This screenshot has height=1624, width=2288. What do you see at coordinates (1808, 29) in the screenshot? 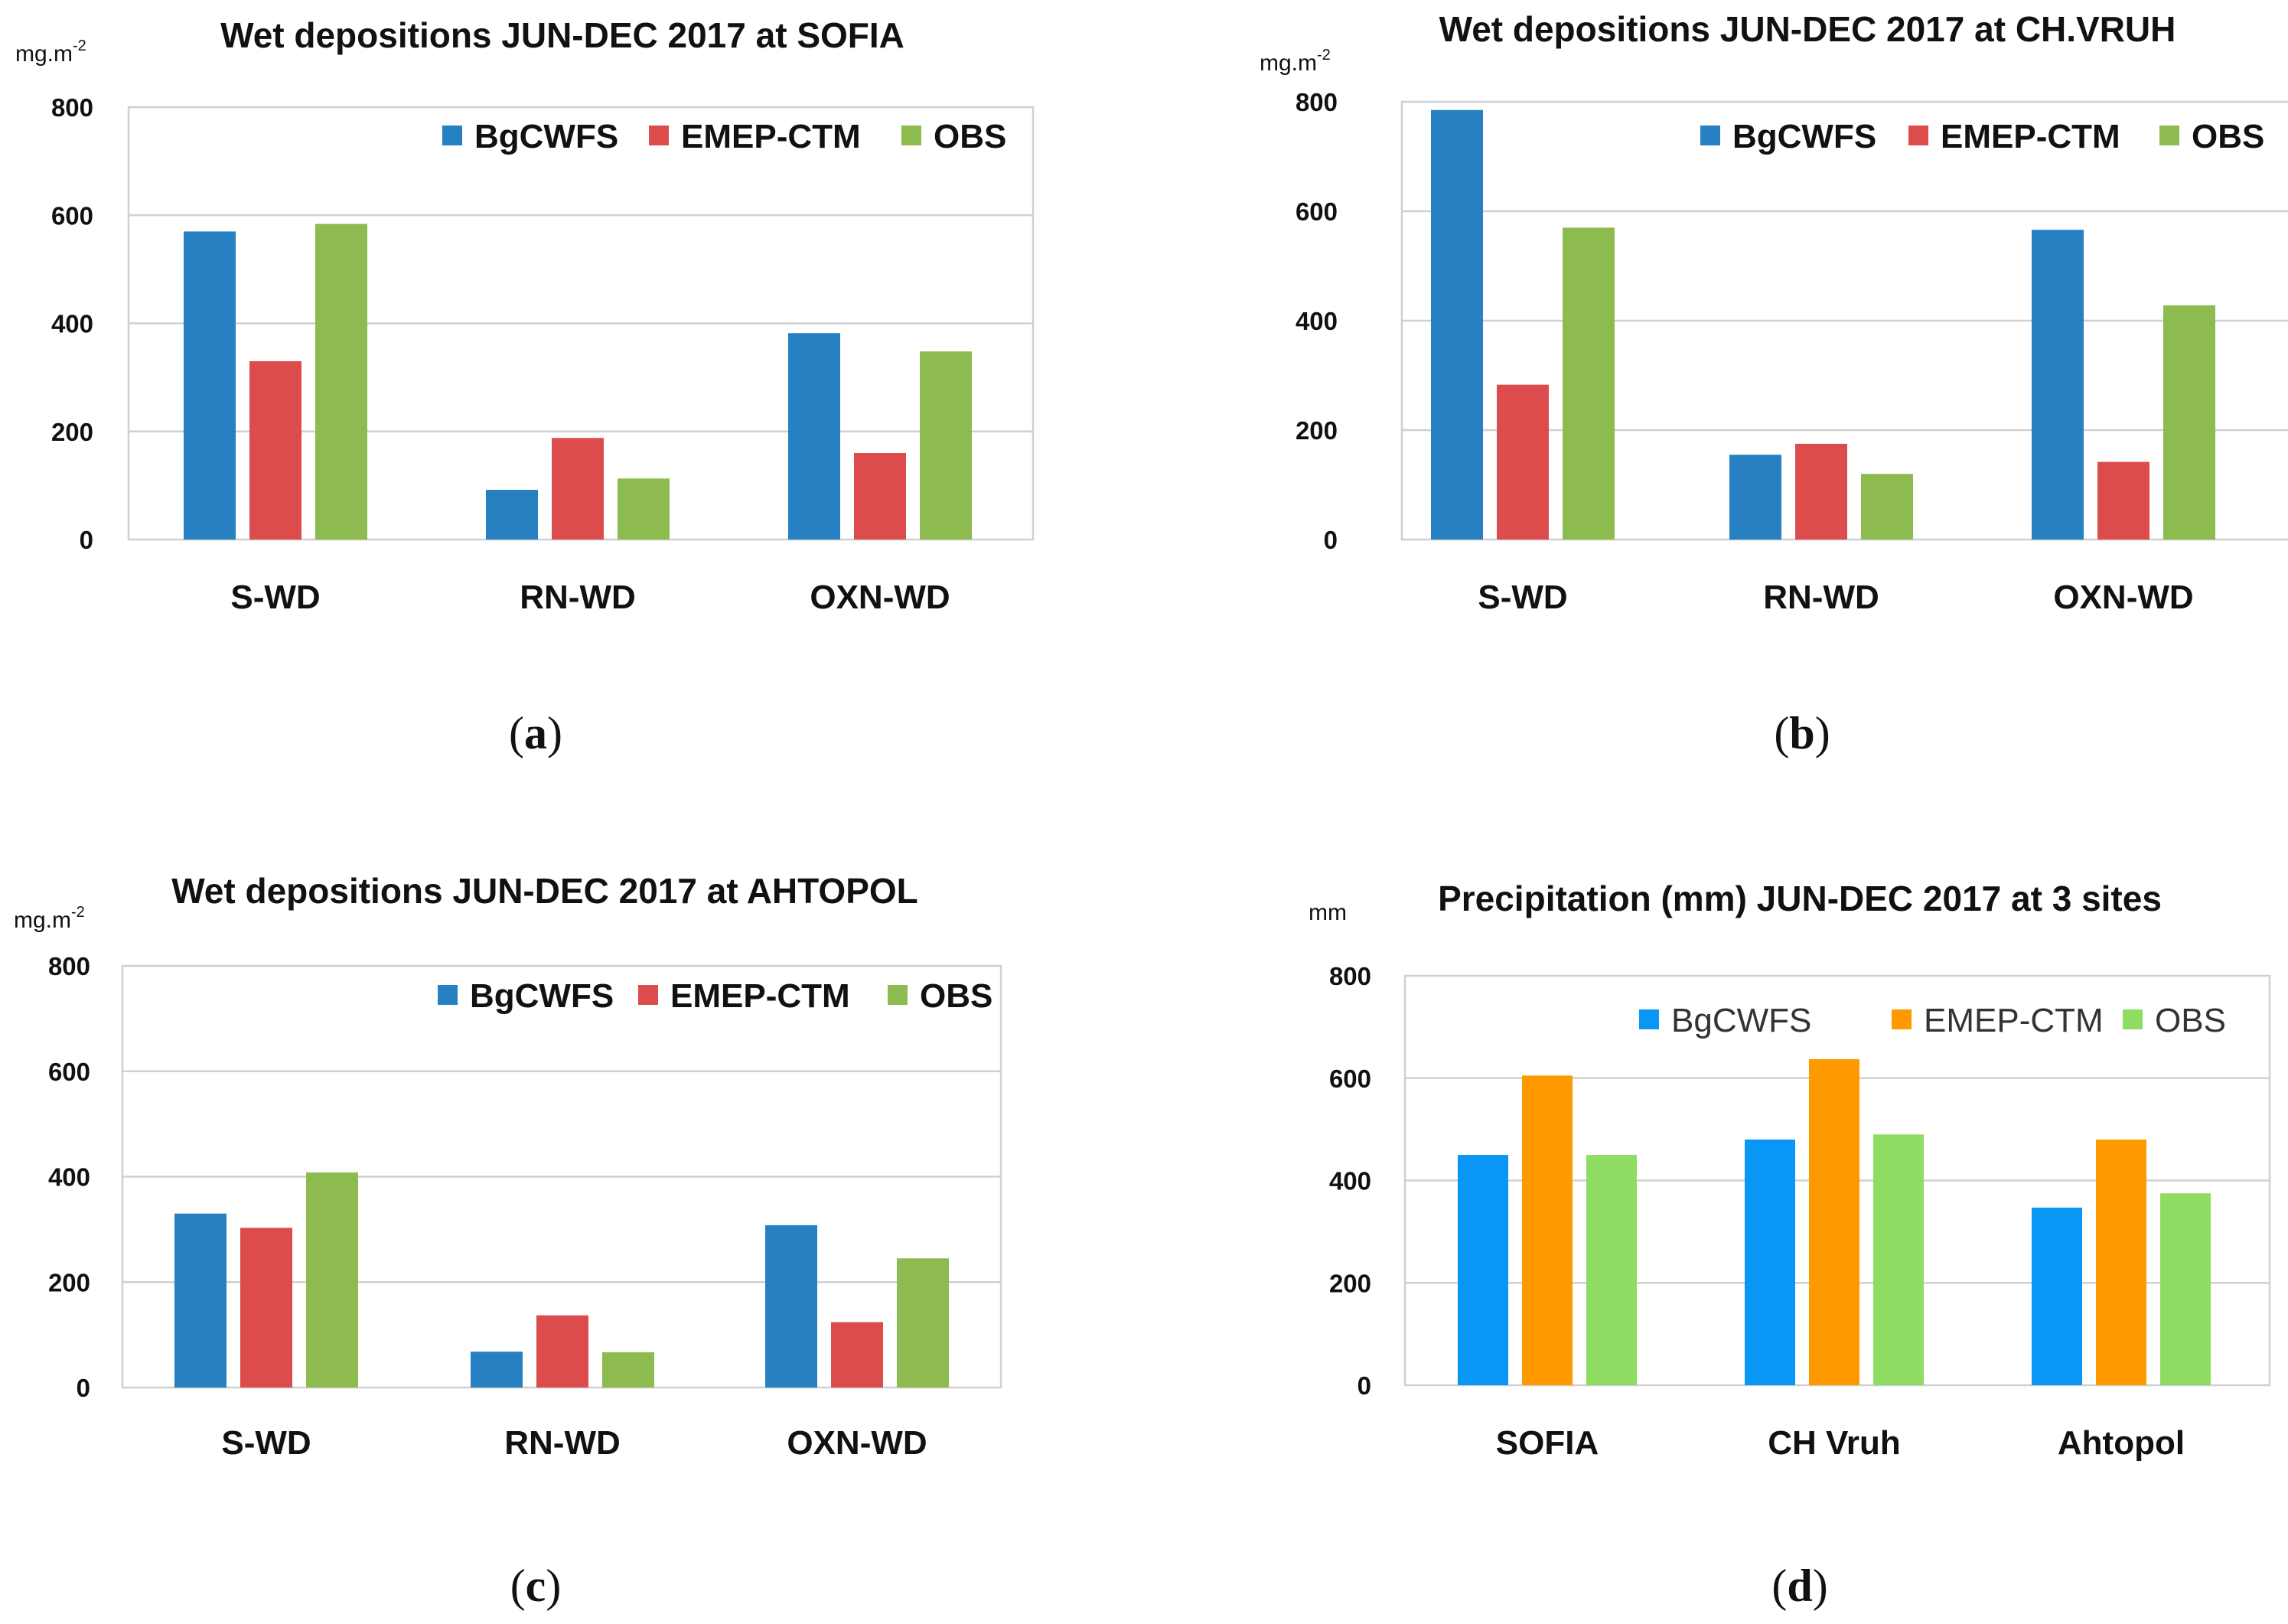
I see `chart-title: Wet depositions JUN-DEC 2017 at CH.VRUH` at bounding box center [1808, 29].